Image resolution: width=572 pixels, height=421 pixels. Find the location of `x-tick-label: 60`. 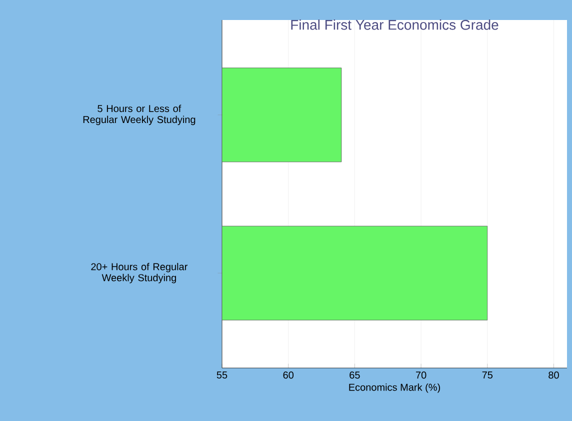

x-tick-label: 60 is located at coordinates (288, 375).